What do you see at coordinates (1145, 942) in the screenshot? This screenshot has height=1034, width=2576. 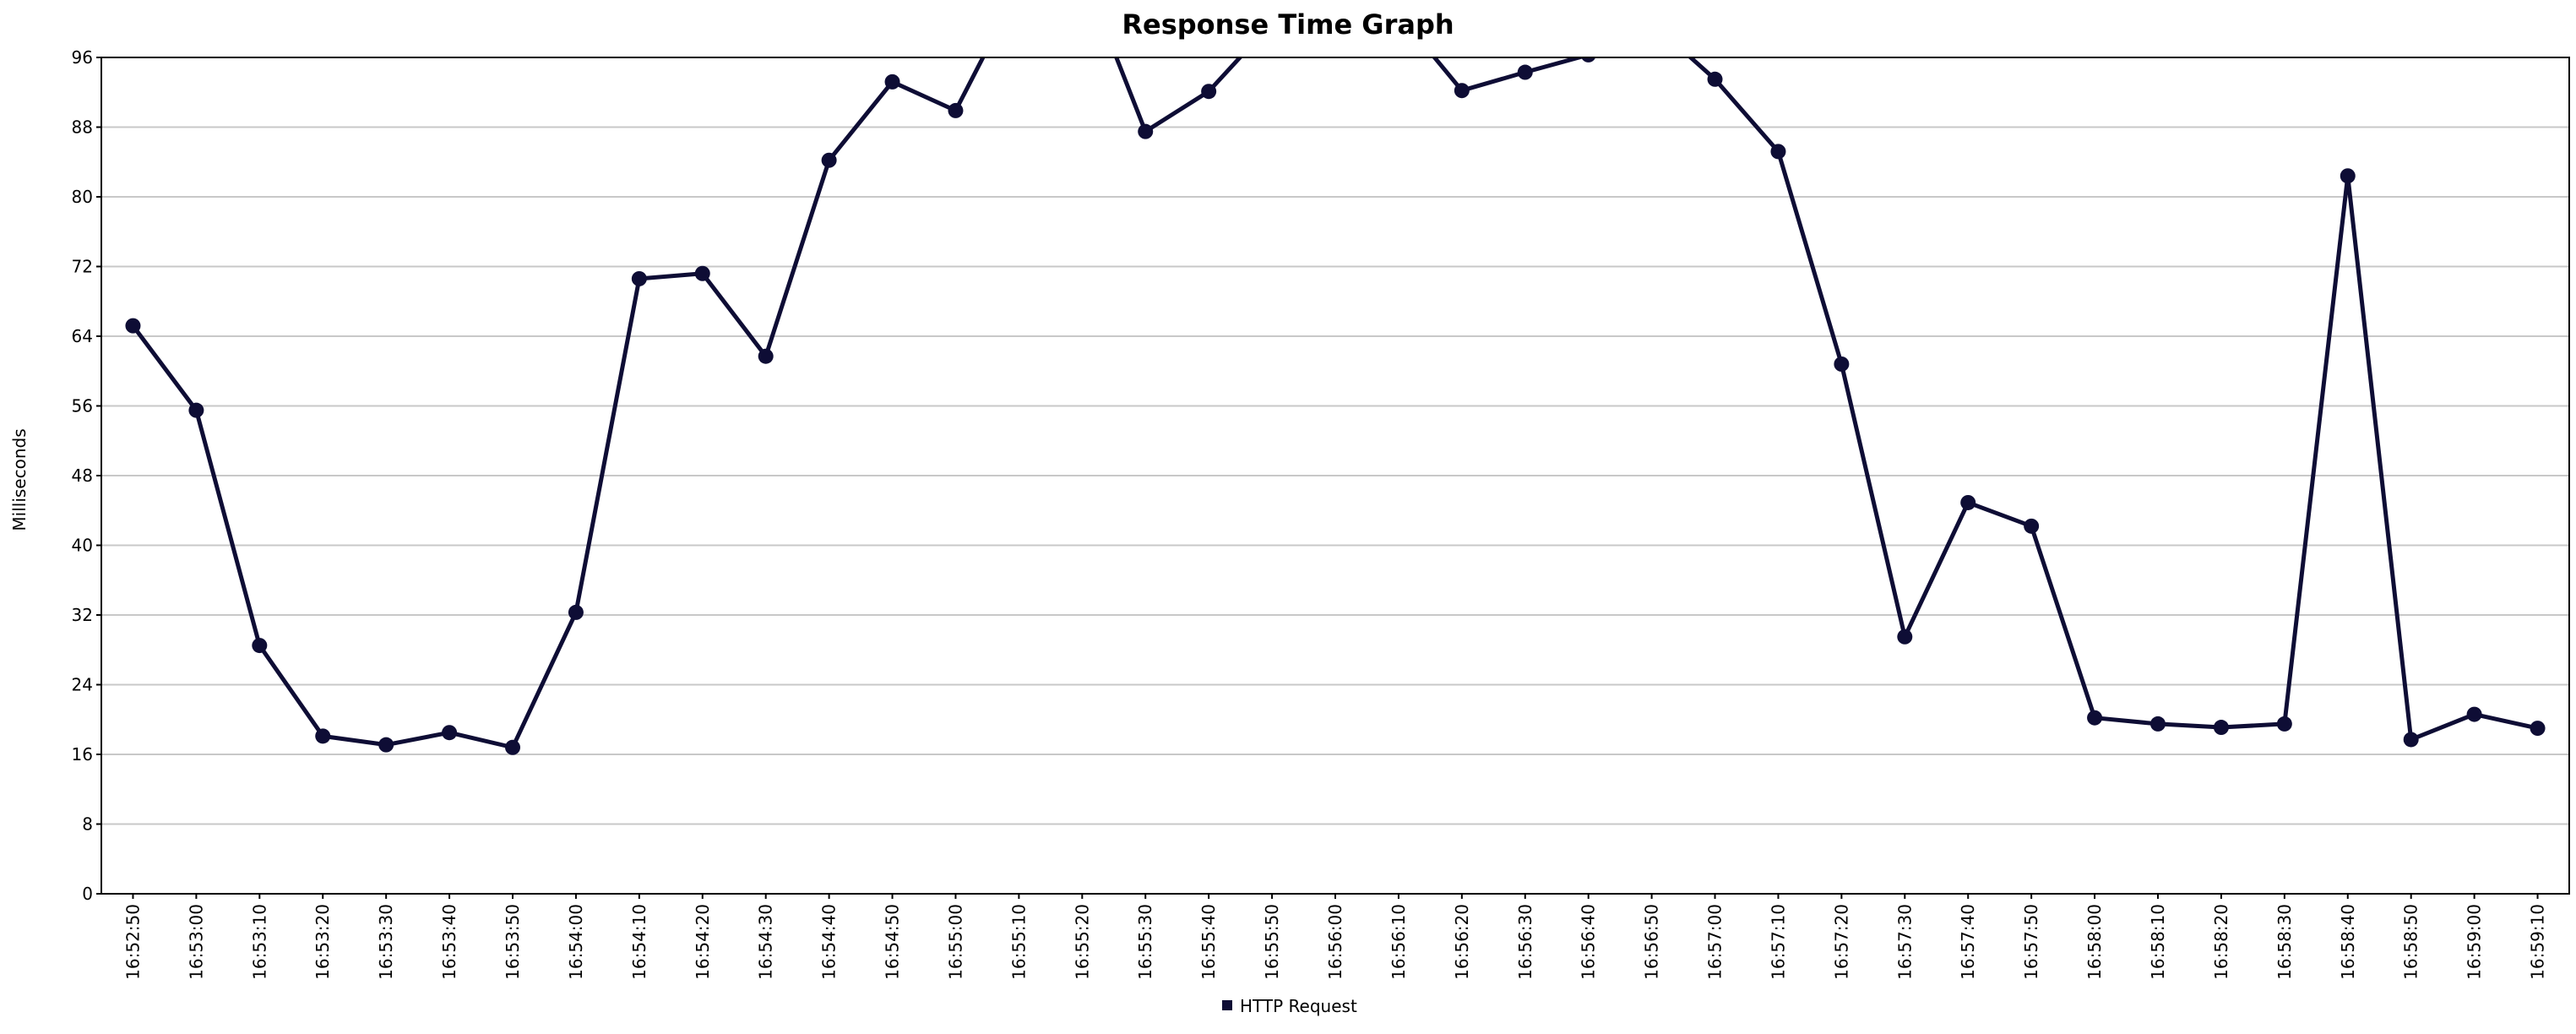 I see `x-tick-label: 16:55:30` at bounding box center [1145, 942].